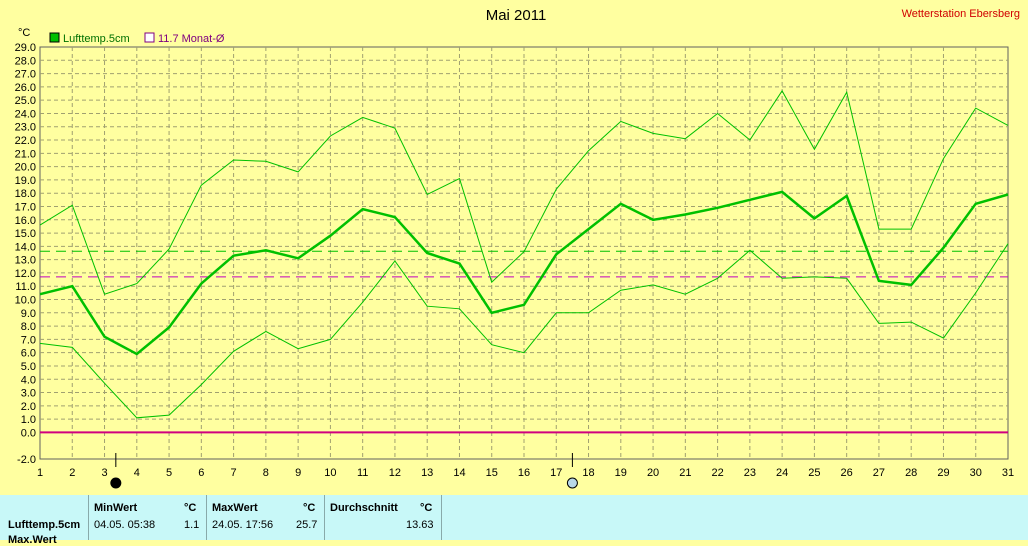 This screenshot has height=546, width=1028. I want to click on x-tick-label: 1, so click(40, 473).